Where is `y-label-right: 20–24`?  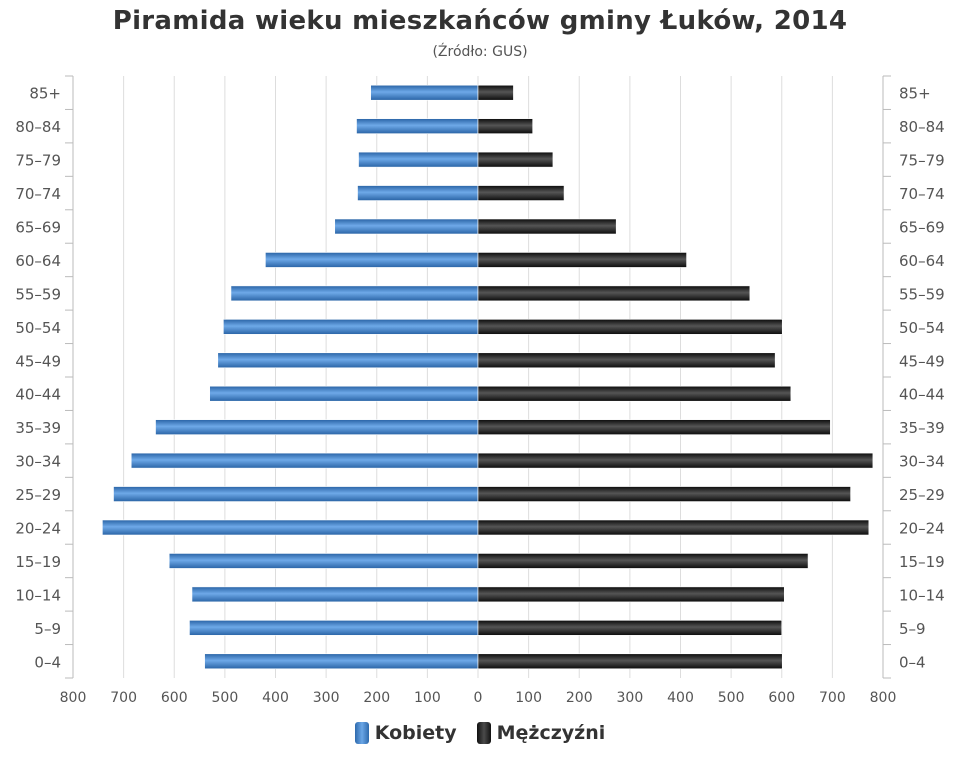
y-label-right: 20–24 is located at coordinates (922, 529).